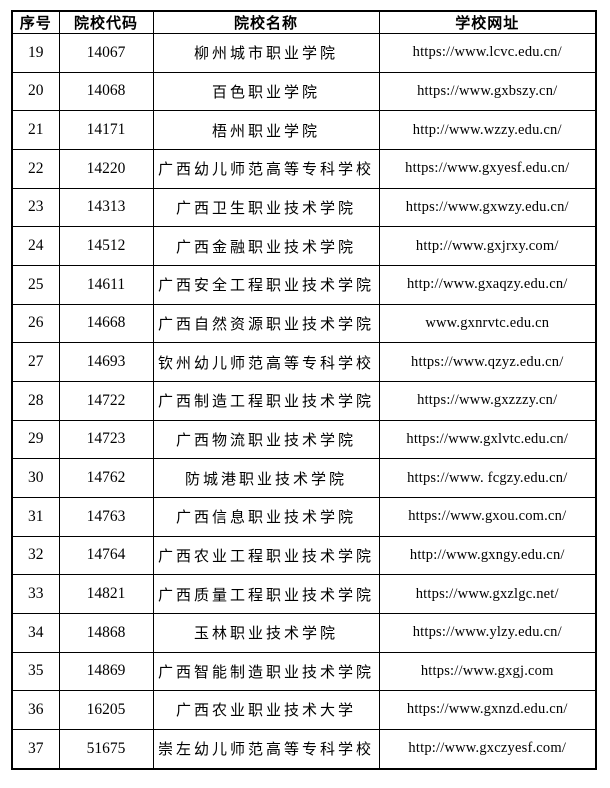 This screenshot has width=610, height=788. Describe the element at coordinates (487, 710) in the screenshot. I see `url-cell: https://www.gxnzd.edu.cn/` at that location.